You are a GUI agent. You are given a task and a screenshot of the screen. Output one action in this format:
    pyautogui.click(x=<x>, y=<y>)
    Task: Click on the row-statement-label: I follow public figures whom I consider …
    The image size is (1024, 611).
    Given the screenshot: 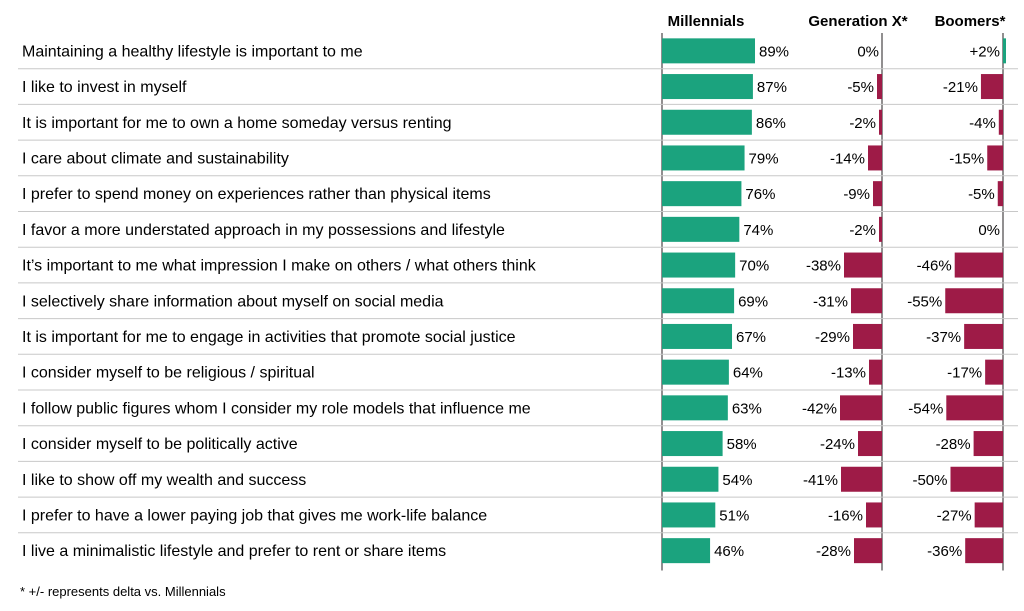 What is the action you would take?
    pyautogui.click(x=276, y=408)
    